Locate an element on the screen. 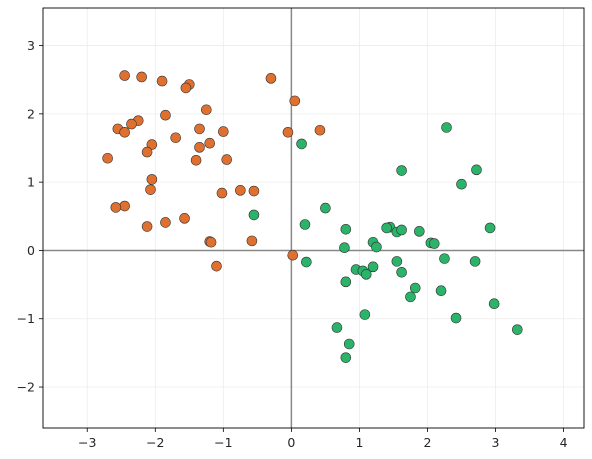  x-axis: −3 −2 −1 0 1 2 3 4 is located at coordinates (323, 439).